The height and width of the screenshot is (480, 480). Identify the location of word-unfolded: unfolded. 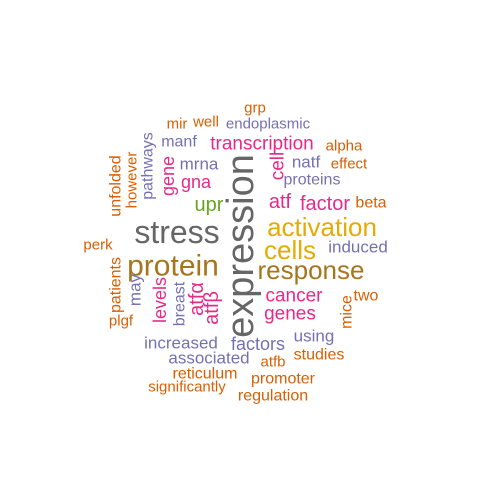
(116, 185).